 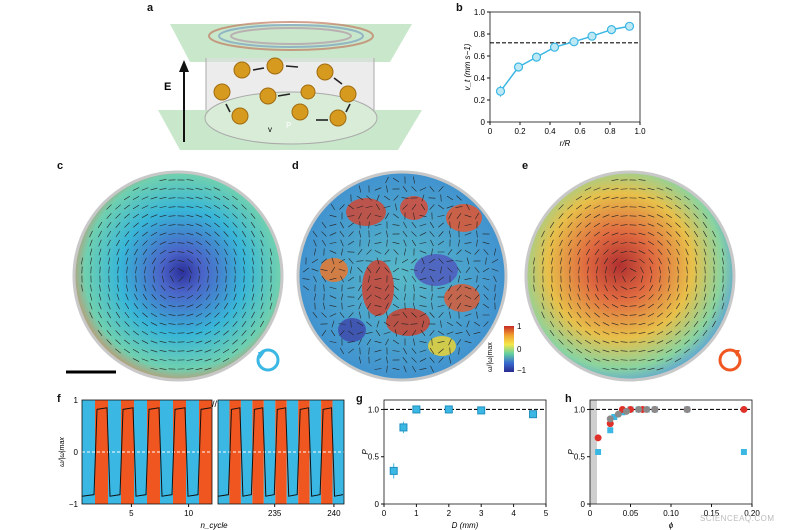 What do you see at coordinates (459, 8) in the screenshot?
I see `panel-label-b: b` at bounding box center [459, 8].